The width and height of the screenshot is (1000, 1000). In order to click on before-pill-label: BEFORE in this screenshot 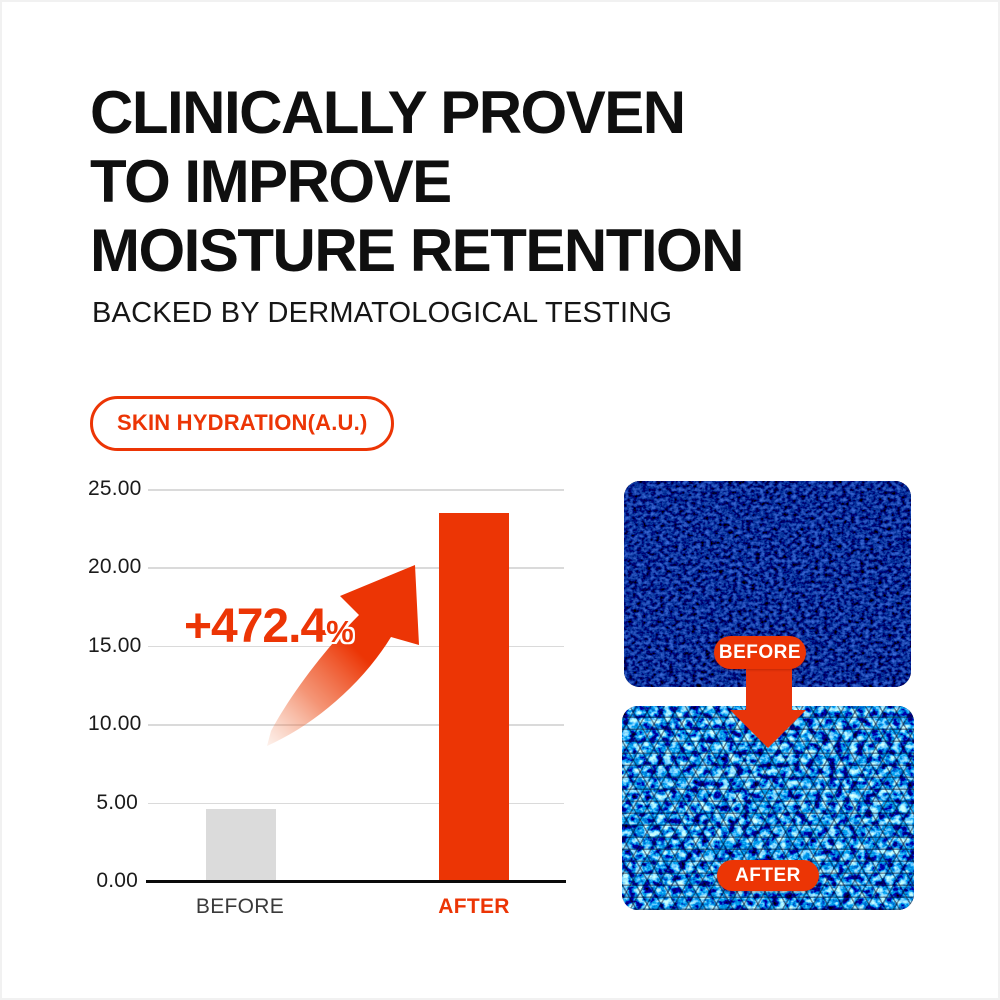, I will do `click(760, 652)`.